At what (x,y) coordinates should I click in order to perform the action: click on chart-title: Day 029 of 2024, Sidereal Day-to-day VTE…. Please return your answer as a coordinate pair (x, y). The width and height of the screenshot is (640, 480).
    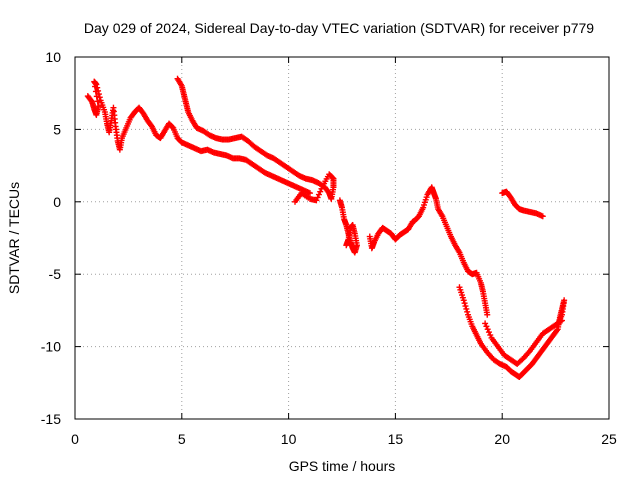
    Looking at the image, I should click on (339, 28).